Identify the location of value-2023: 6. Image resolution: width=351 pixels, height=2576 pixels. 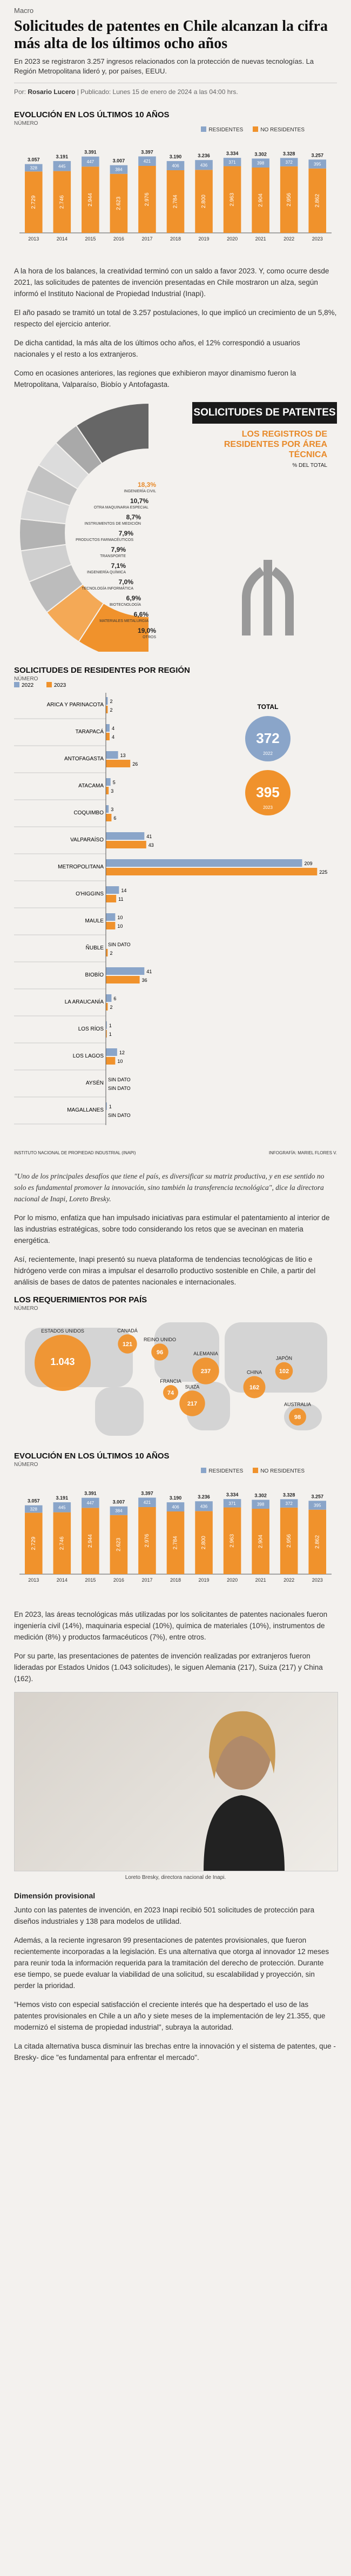
(115, 818).